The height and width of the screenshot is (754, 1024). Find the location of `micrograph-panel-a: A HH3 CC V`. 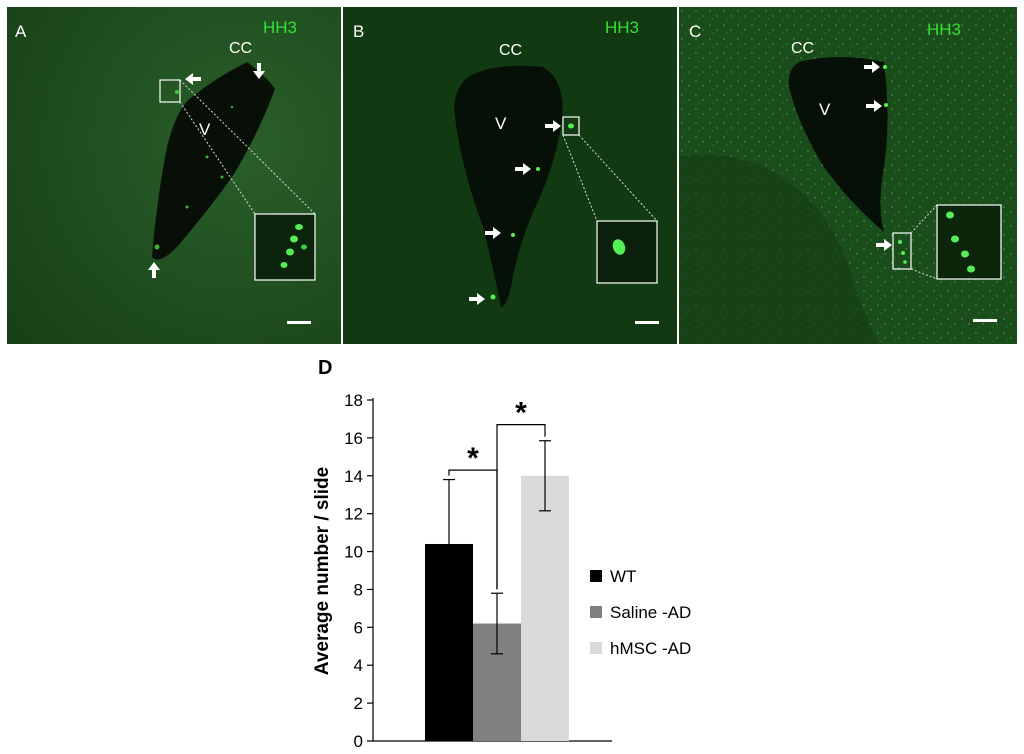

micrograph-panel-a: A HH3 CC V is located at coordinates (174, 175).